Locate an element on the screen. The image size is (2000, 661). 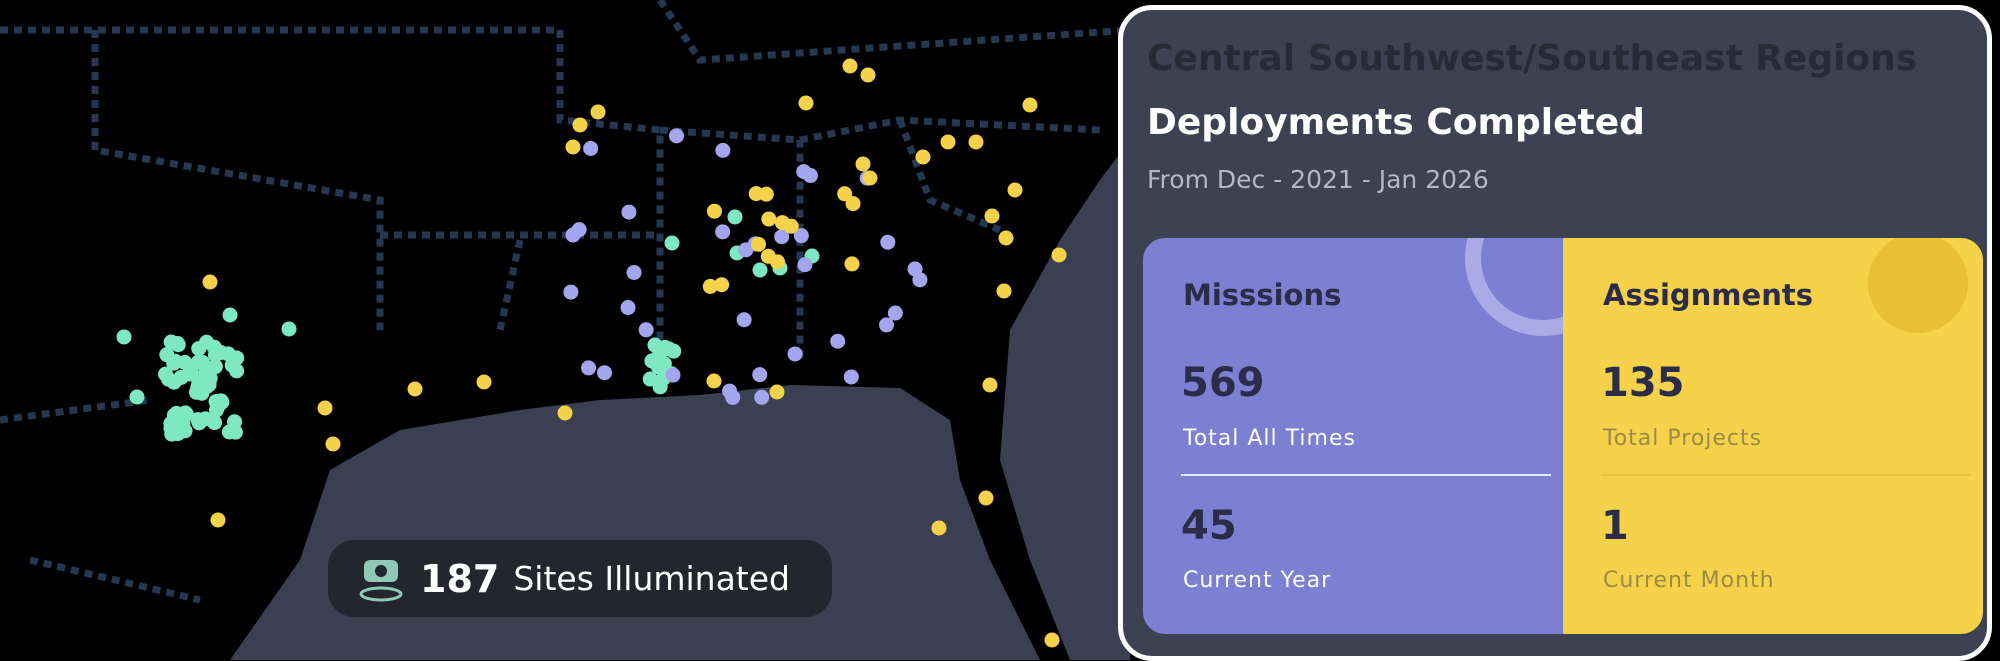
stat-value: 1 is located at coordinates (1615, 526).